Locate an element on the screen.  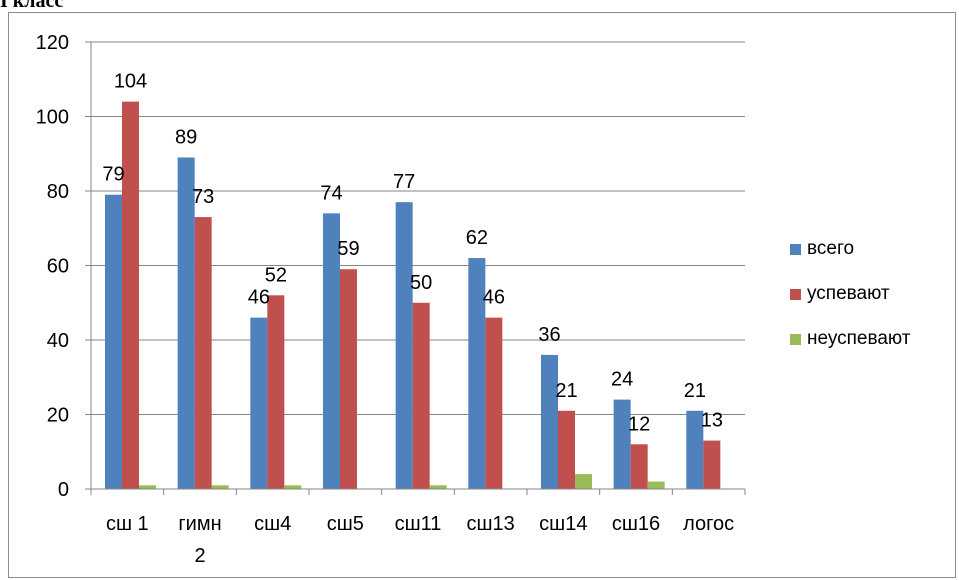
data-label-1-4: 50 is located at coordinates (421, 283).